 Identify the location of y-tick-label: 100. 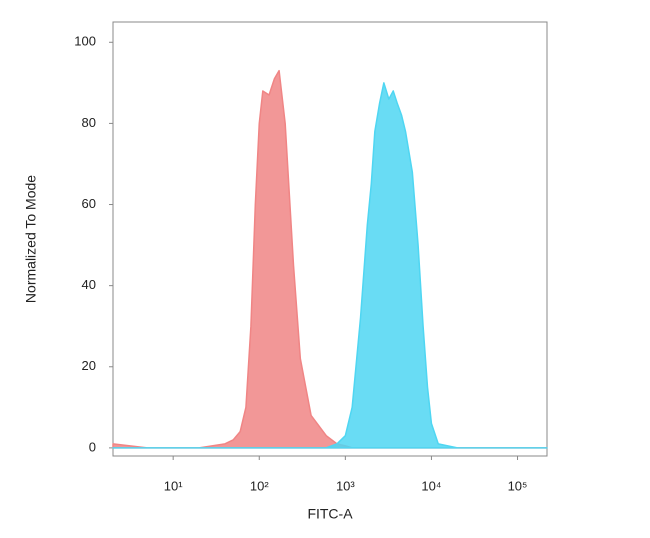
(85, 41).